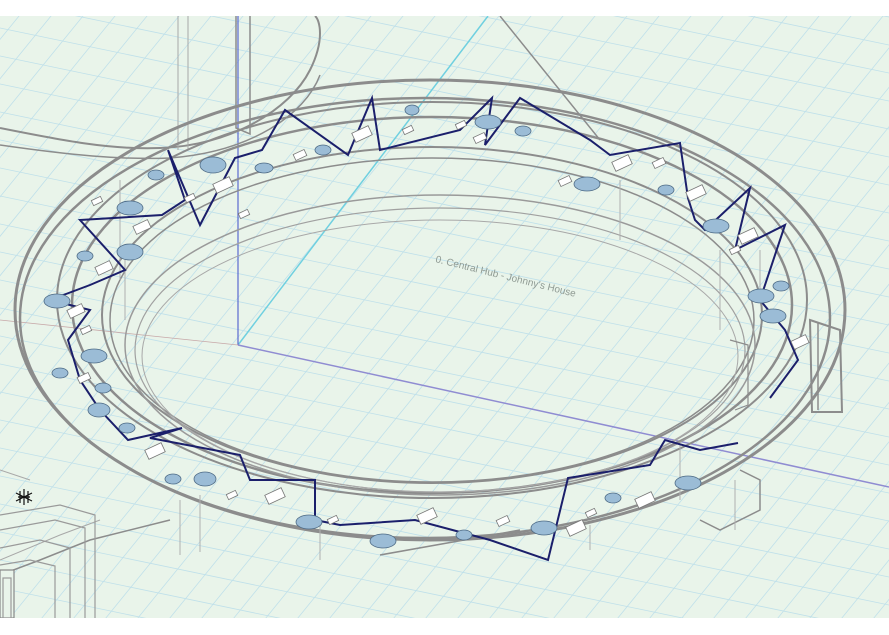 The height and width of the screenshot is (635, 889). What do you see at coordinates (48, 561) in the screenshot?
I see `corner-building` at bounding box center [48, 561].